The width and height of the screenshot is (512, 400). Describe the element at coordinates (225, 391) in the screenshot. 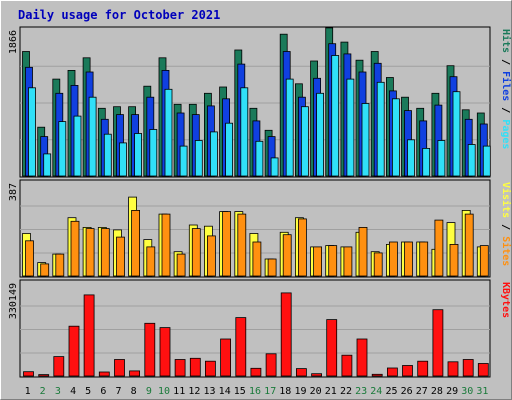

I see `x-tick-label: 14` at that location.